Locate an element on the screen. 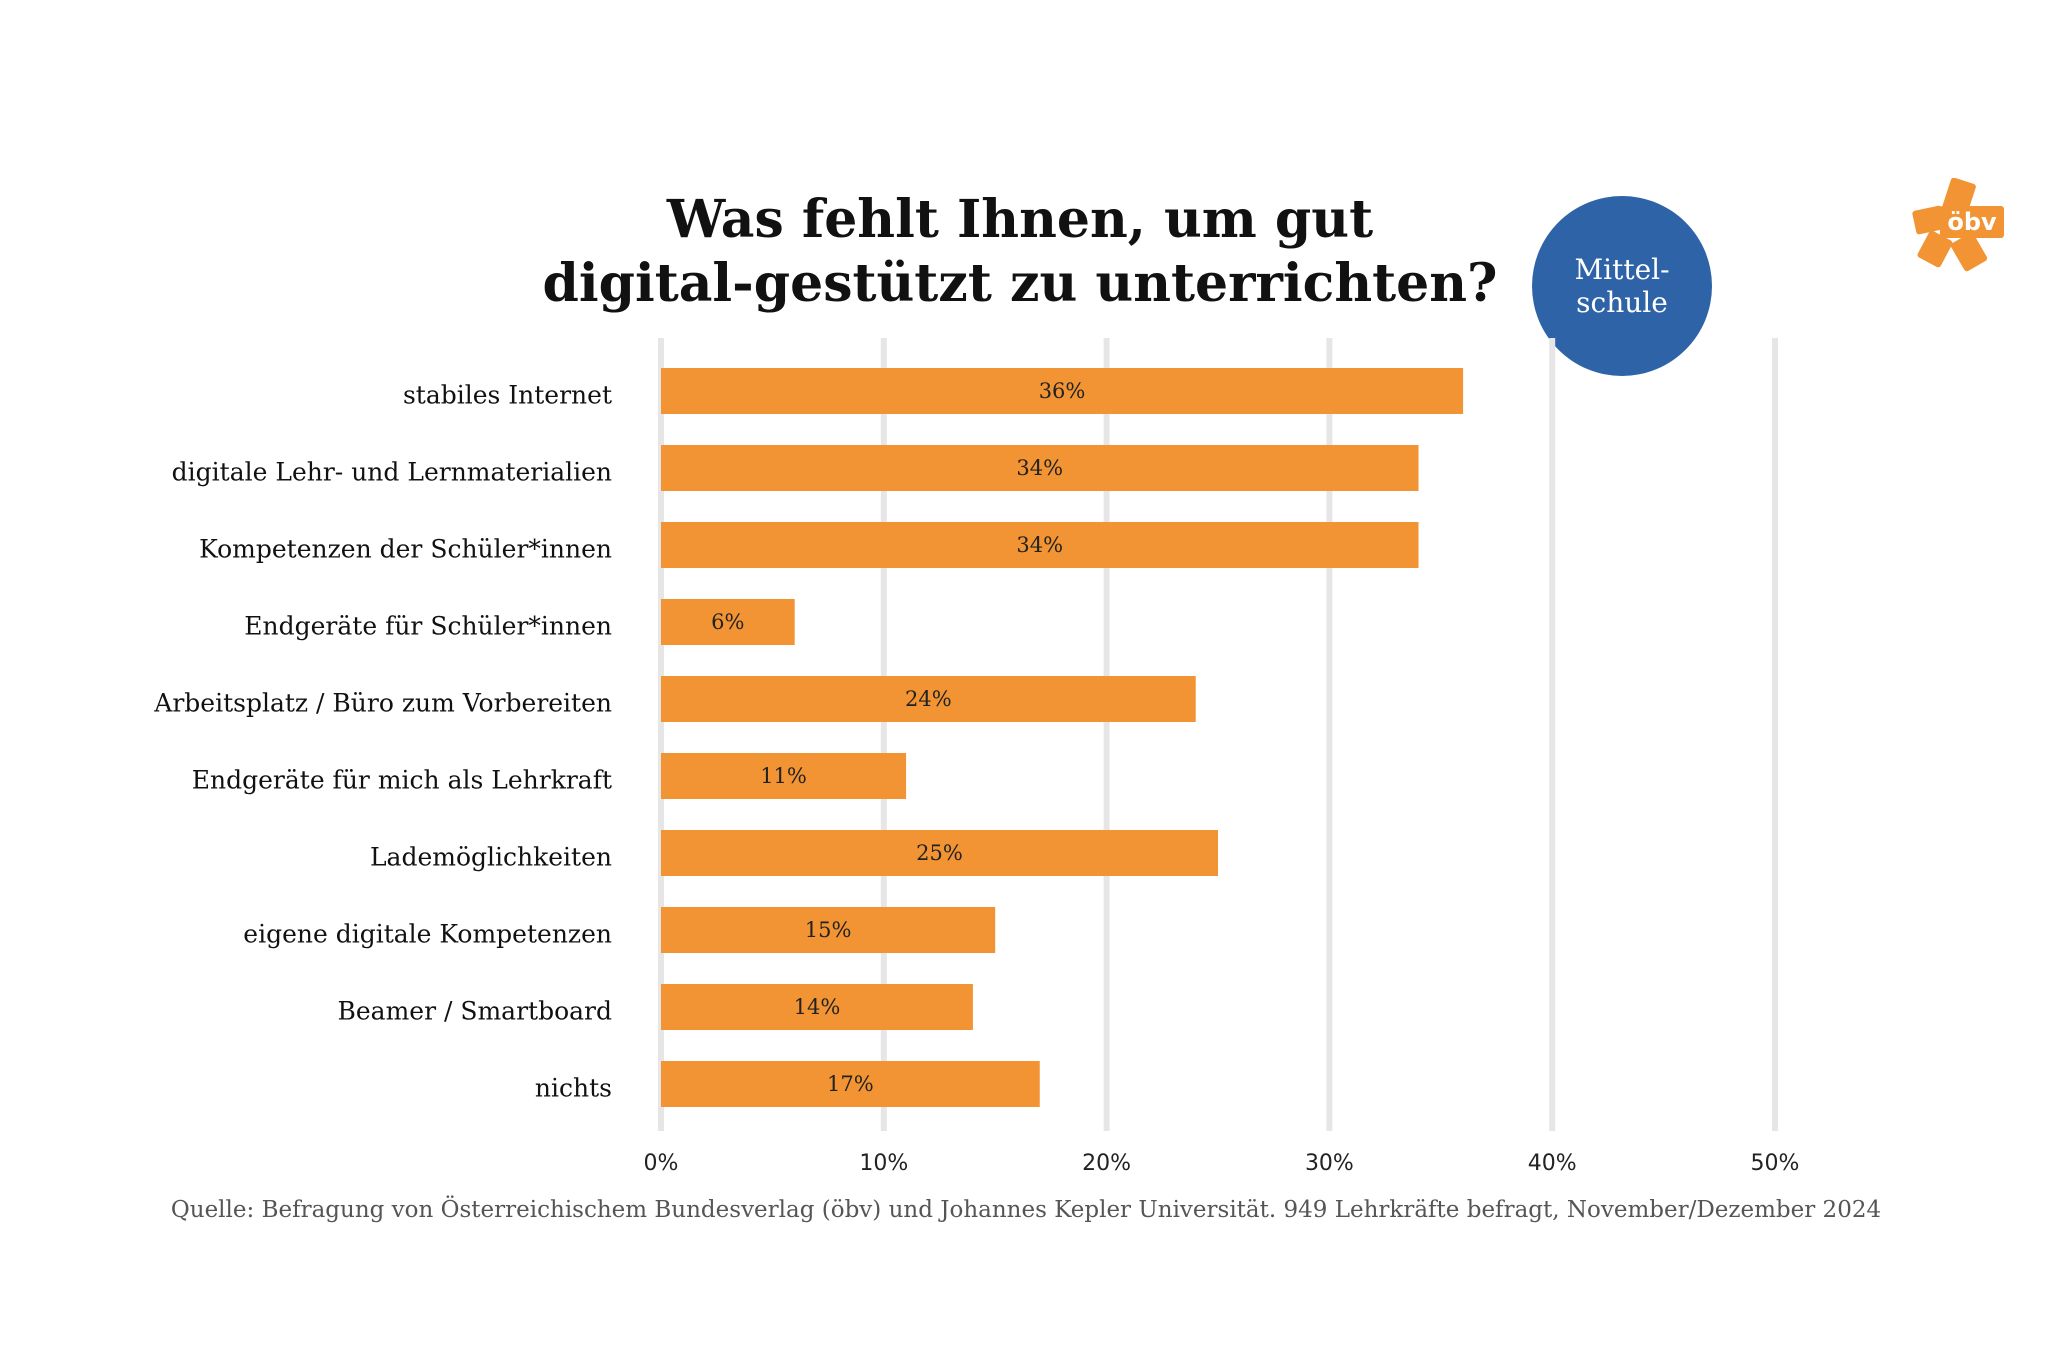 The height and width of the screenshot is (1354, 2052). x-tick-label: 30% is located at coordinates (1329, 1163).